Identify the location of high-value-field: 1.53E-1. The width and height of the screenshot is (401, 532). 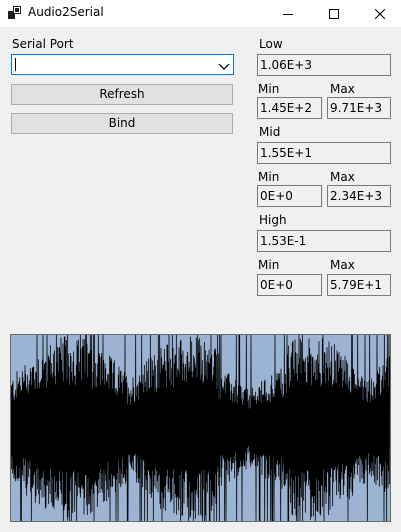
(324, 241).